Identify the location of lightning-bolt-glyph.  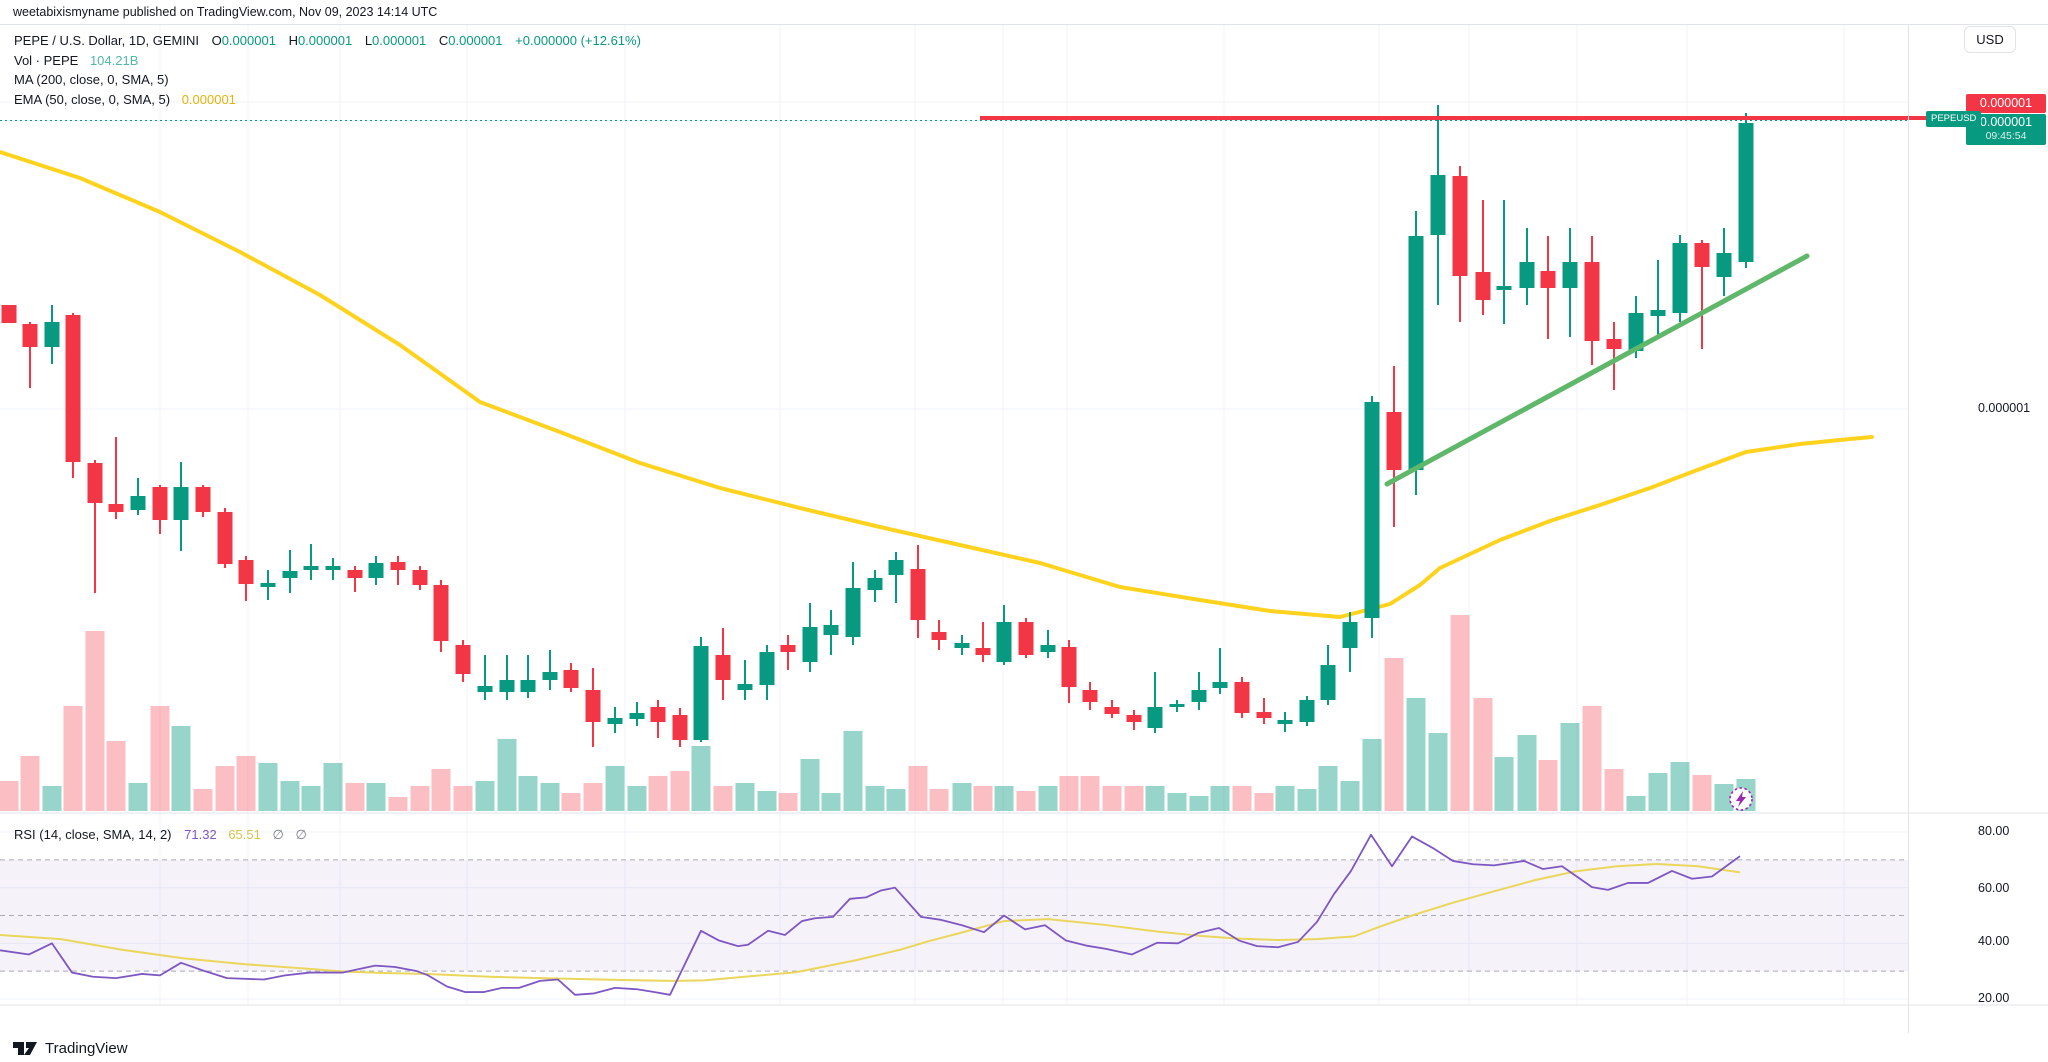
(1741, 799).